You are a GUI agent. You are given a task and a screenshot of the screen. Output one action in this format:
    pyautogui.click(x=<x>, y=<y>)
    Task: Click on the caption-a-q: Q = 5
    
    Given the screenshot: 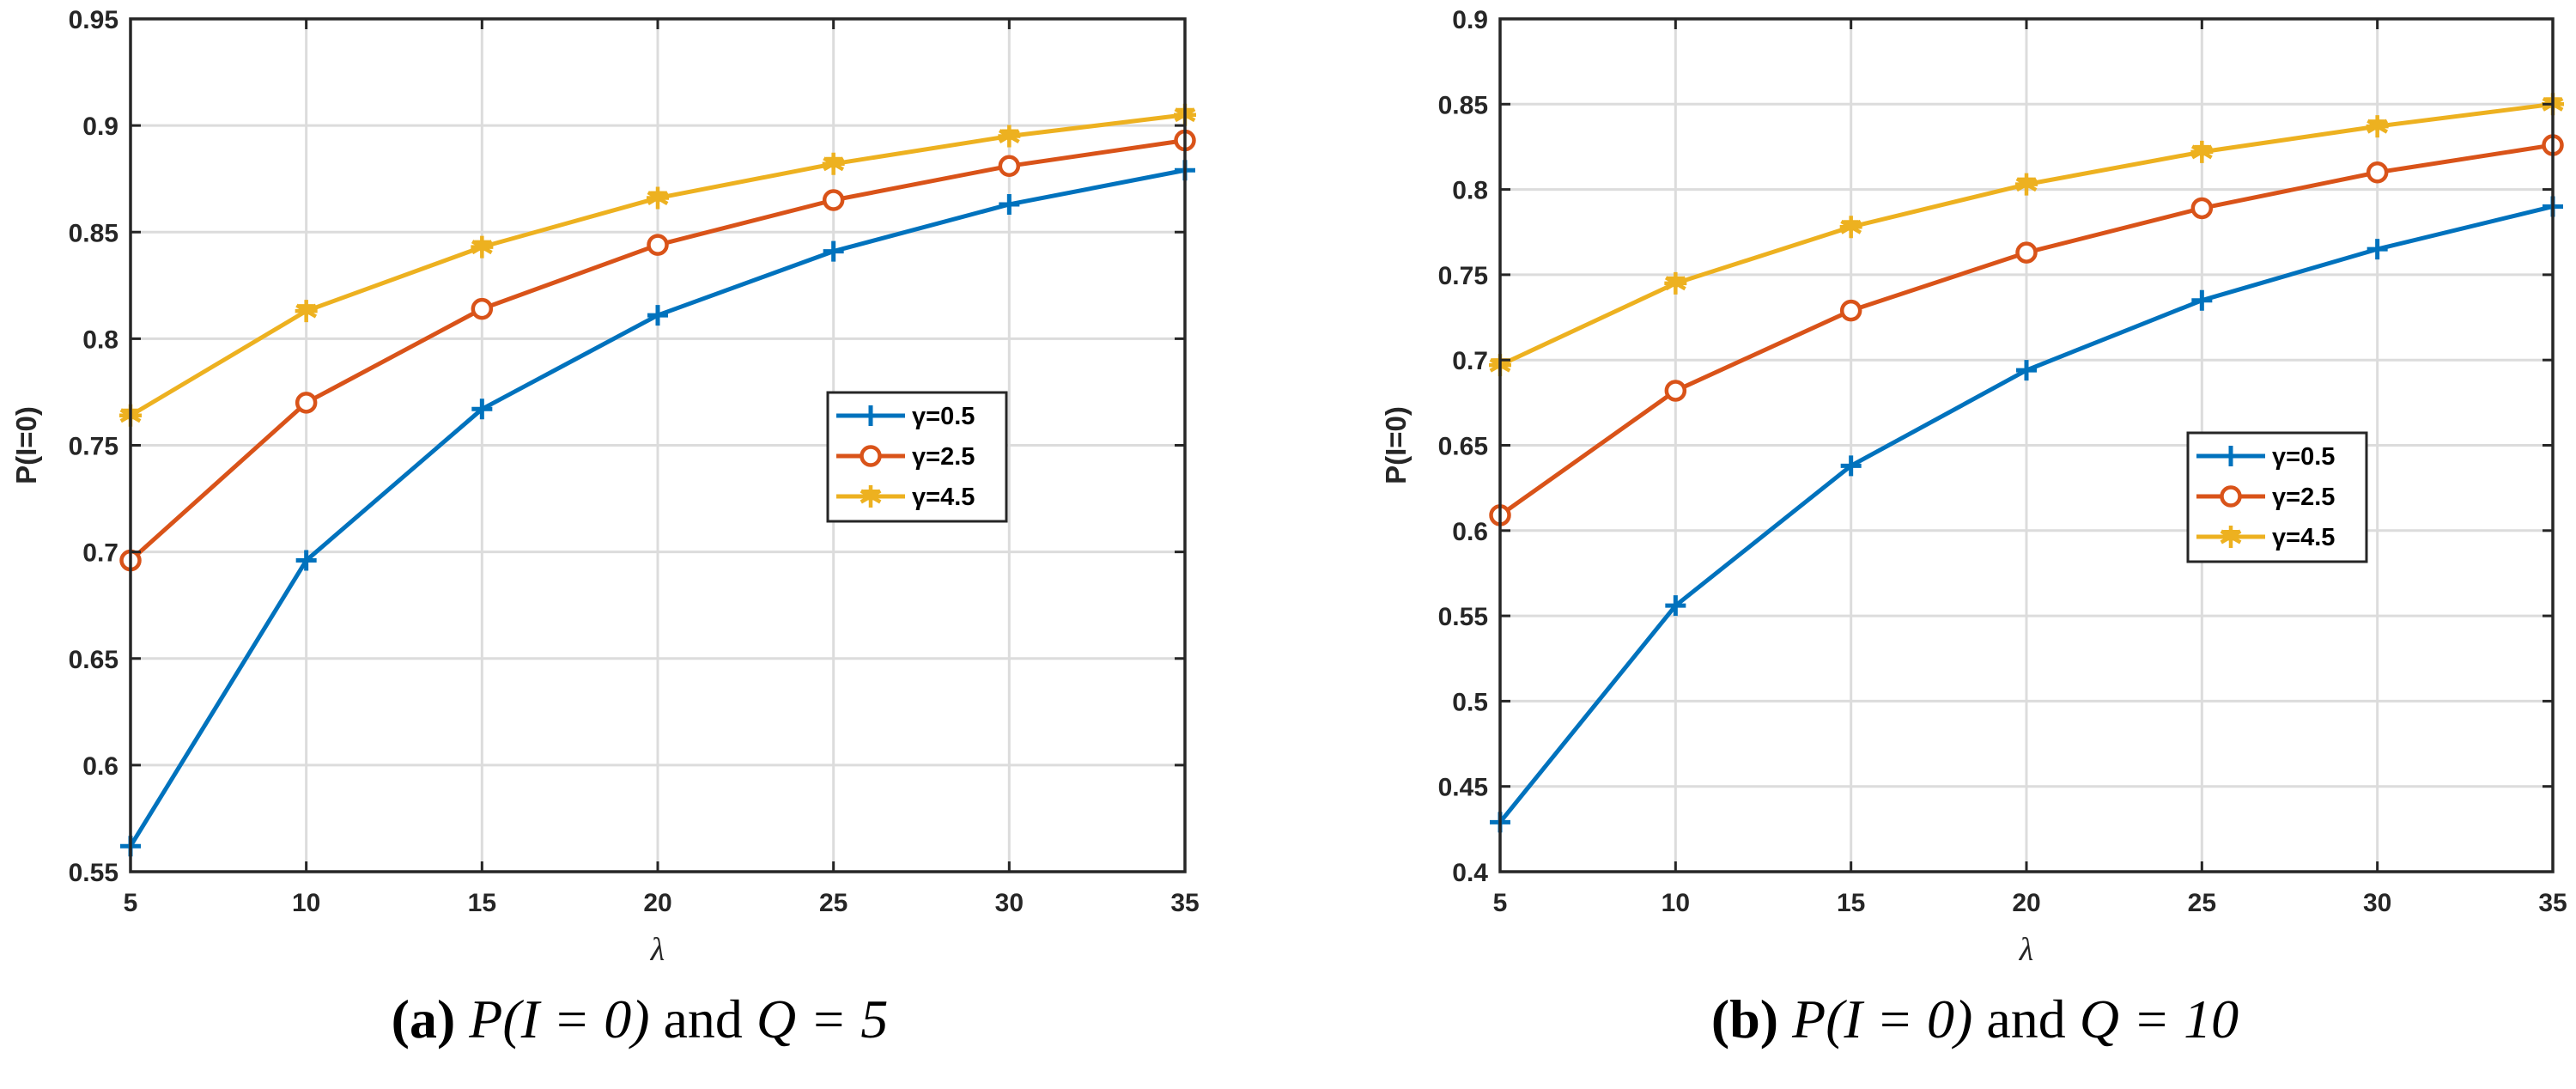 What is the action you would take?
    pyautogui.click(x=823, y=1019)
    